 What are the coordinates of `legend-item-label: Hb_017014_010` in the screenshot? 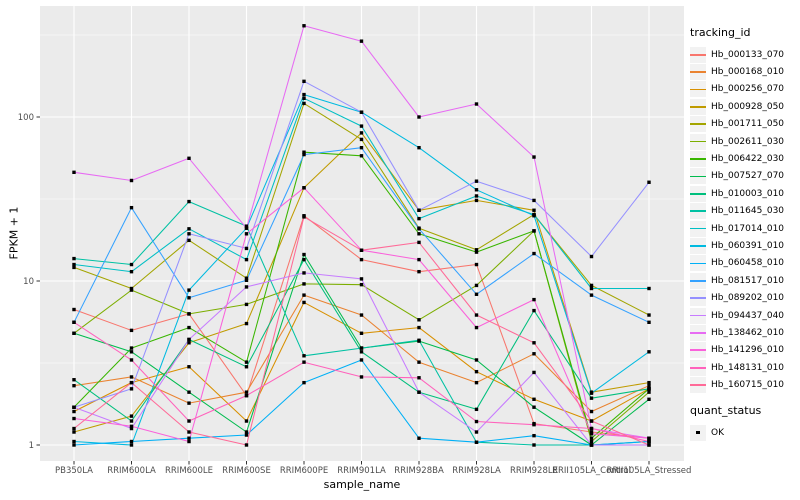 It's located at (748, 228).